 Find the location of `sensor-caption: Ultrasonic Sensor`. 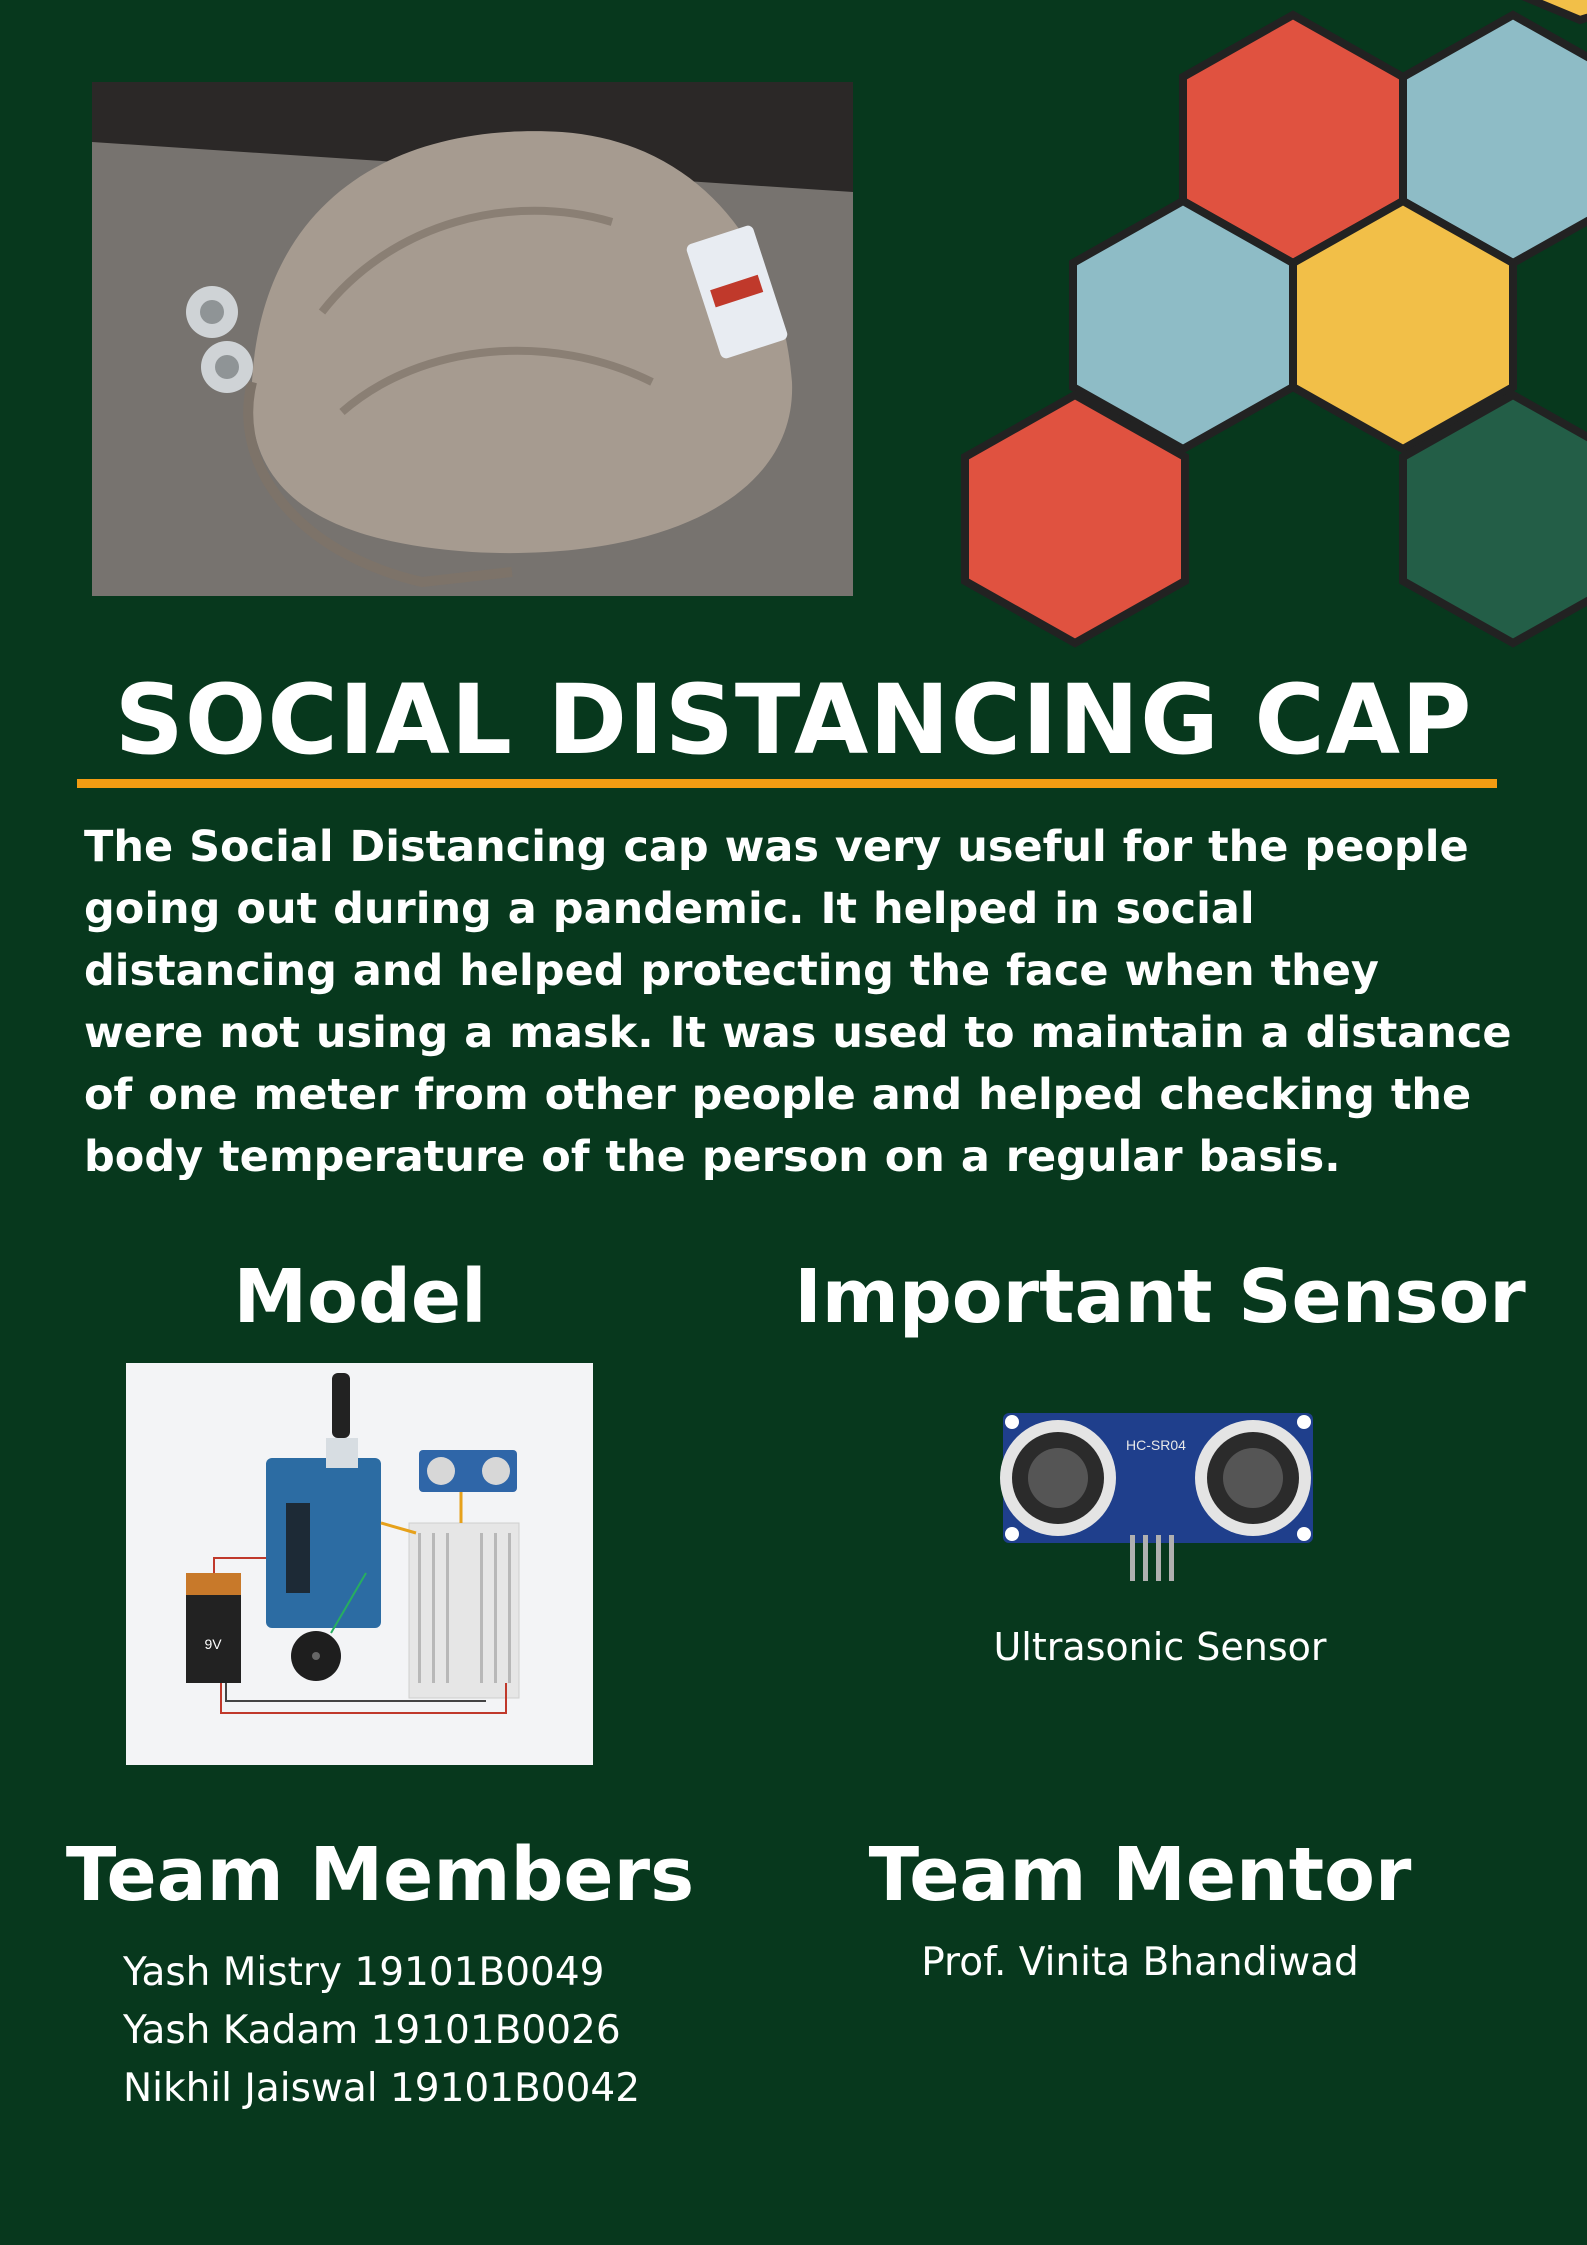

sensor-caption: Ultrasonic Sensor is located at coordinates (1160, 1647).